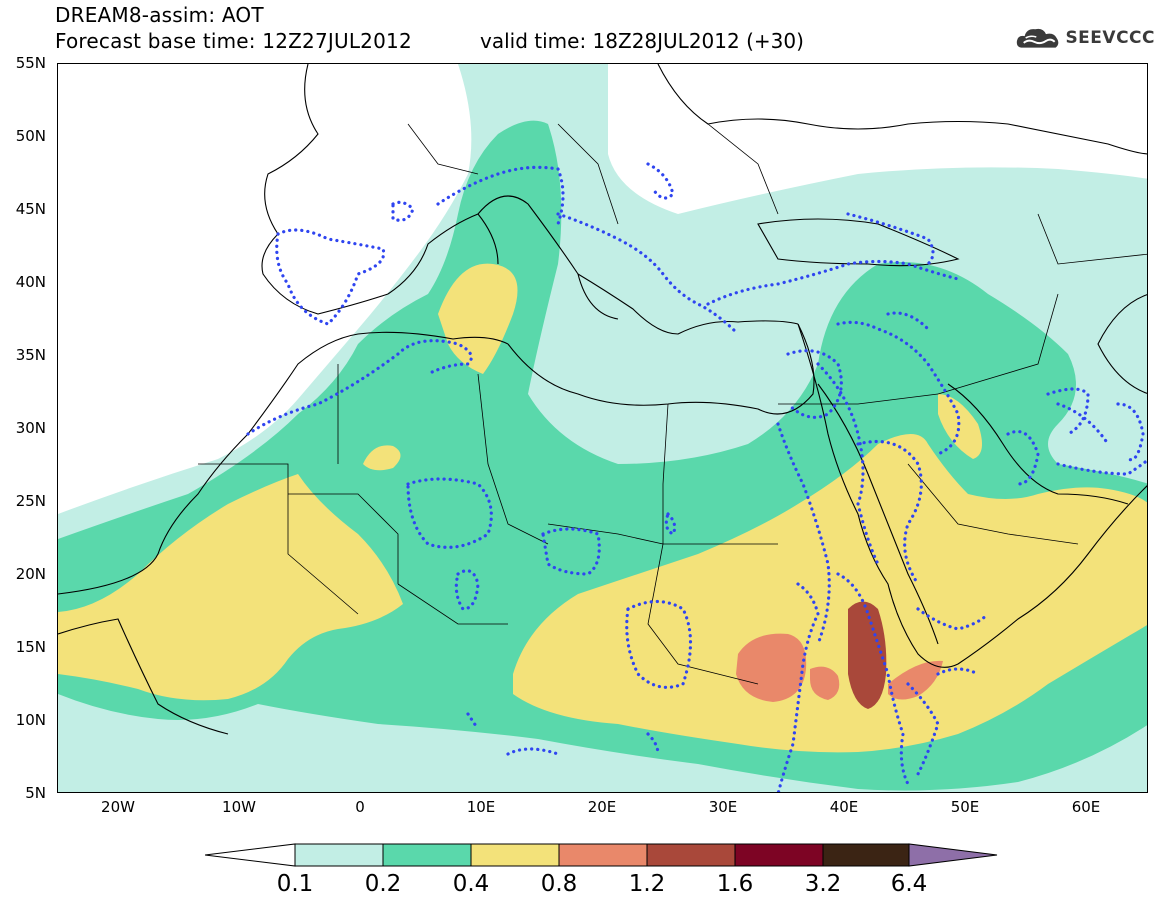  Describe the element at coordinates (30, 209) in the screenshot. I see `y-tick-label: 45N` at that location.